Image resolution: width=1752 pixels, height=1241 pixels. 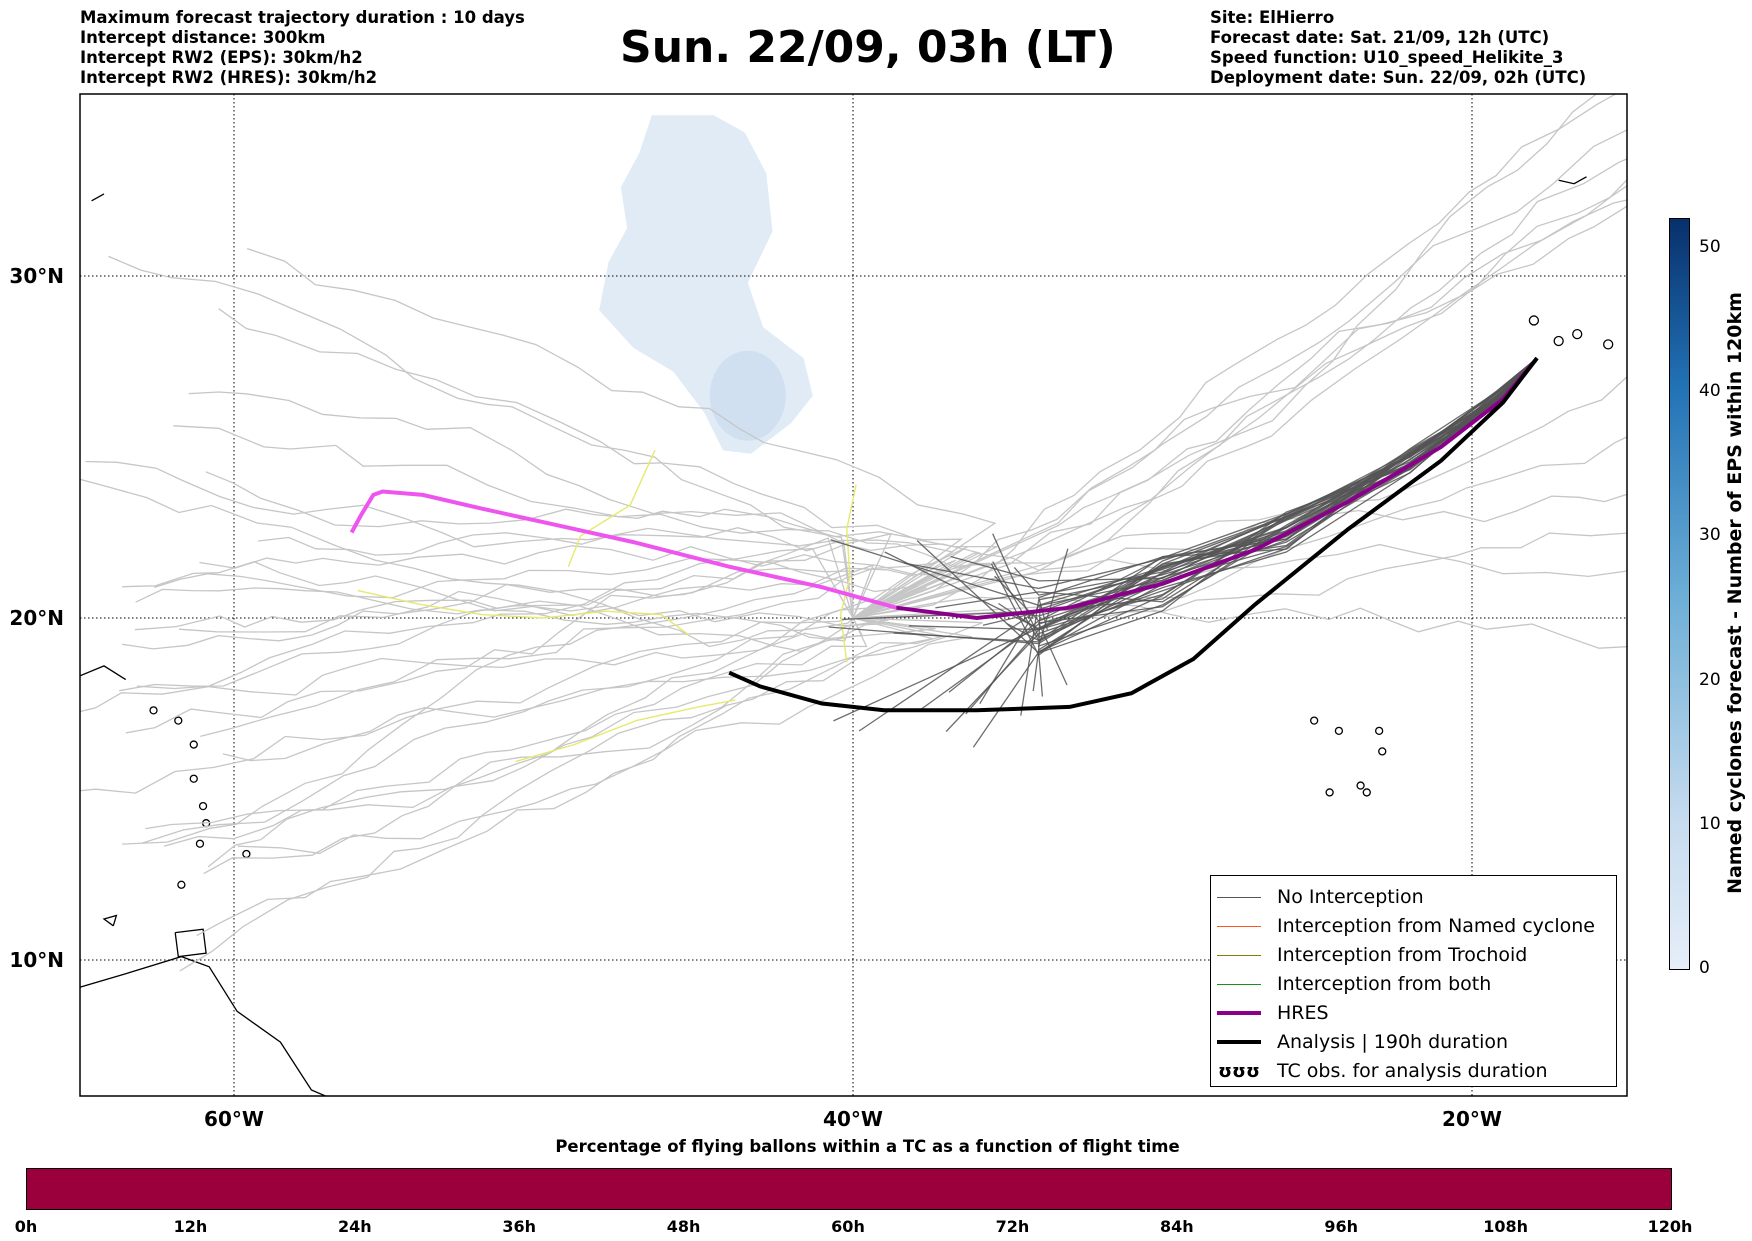 I want to click on flight-time-tick: 108h, so click(x=1505, y=1226).